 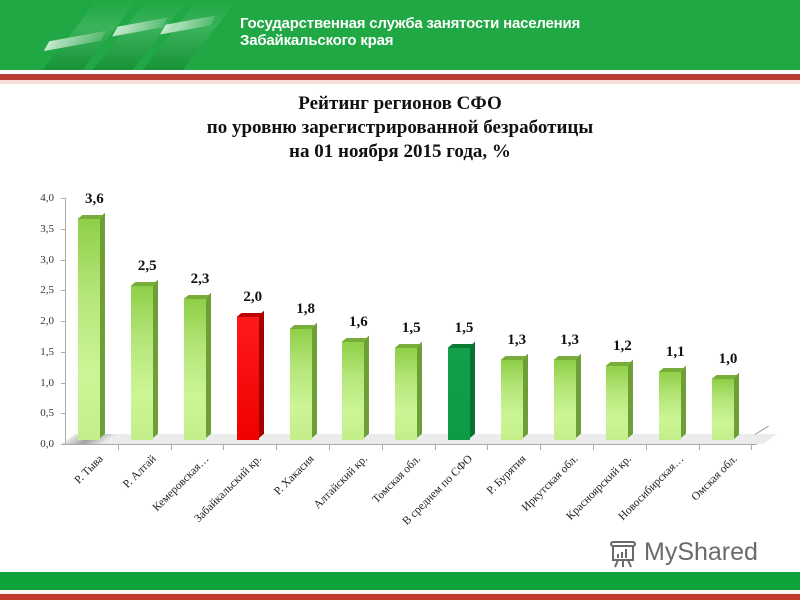 I want to click on watermark: MyShared, so click(x=683, y=552).